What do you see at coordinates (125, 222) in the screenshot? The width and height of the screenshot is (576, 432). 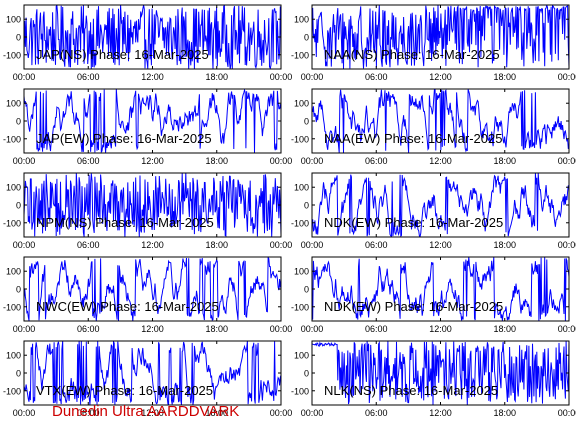 I see `panel-title: NPM(NS) Phase: 16-Mar-2025` at bounding box center [125, 222].